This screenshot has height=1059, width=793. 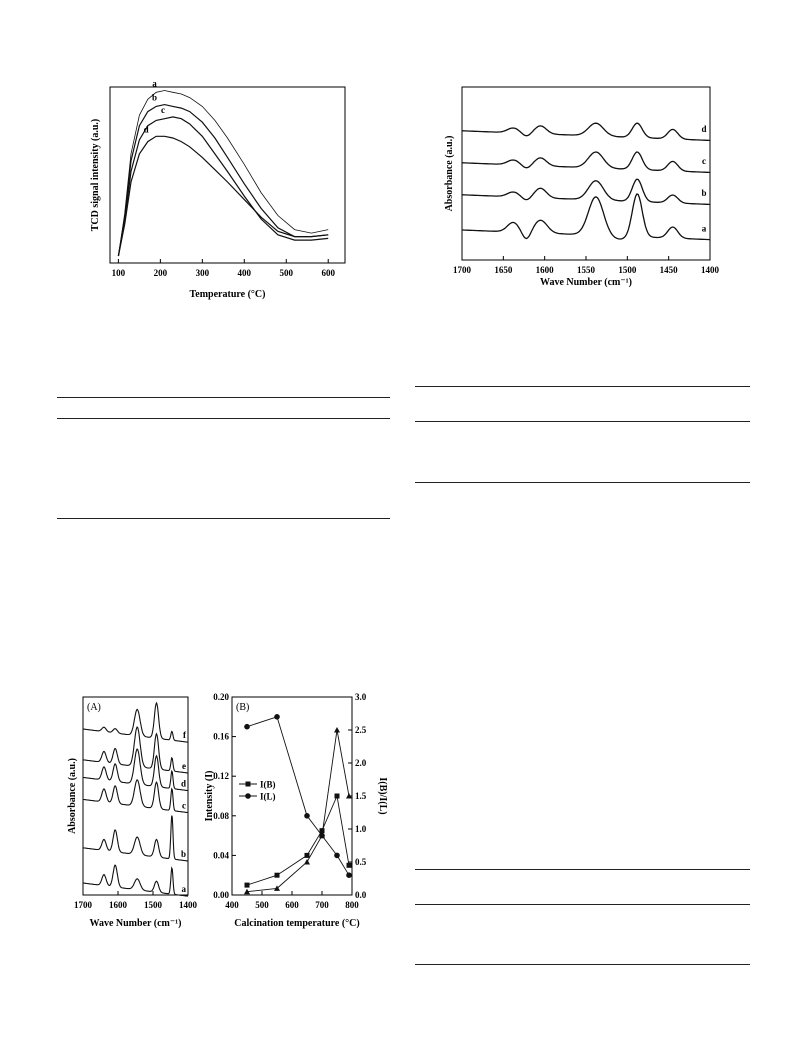 I want to click on panelA-series-label: f, so click(x=185, y=735).